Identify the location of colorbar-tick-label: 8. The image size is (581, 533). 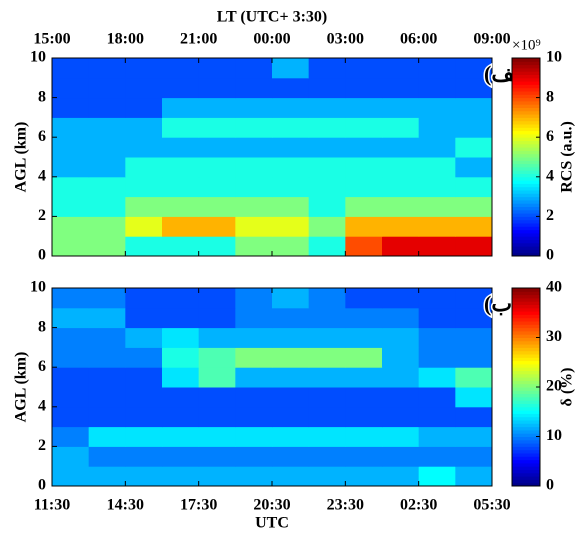
(550, 96).